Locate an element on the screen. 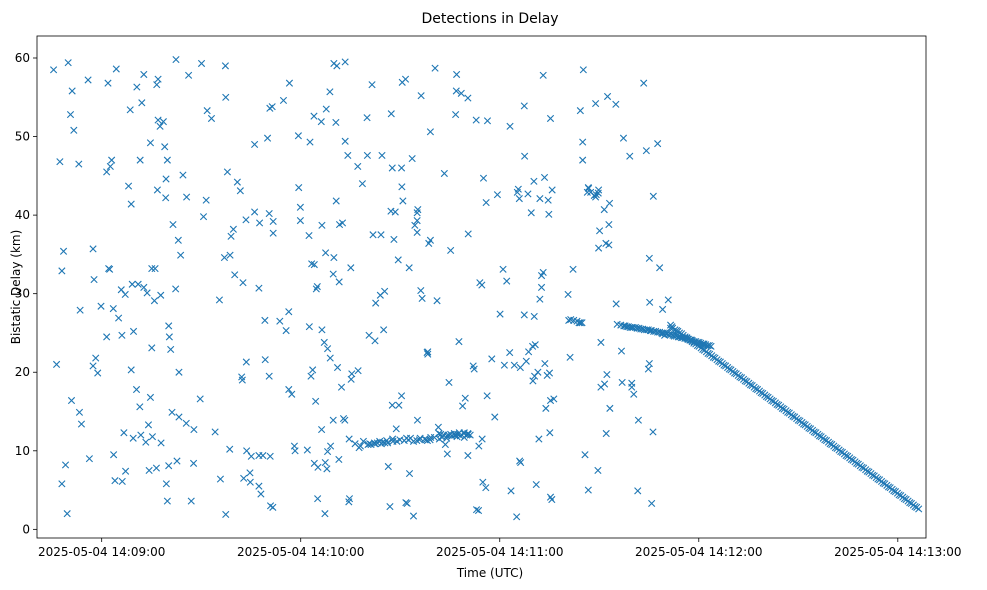  y-tick-label: 60 is located at coordinates (22, 58).